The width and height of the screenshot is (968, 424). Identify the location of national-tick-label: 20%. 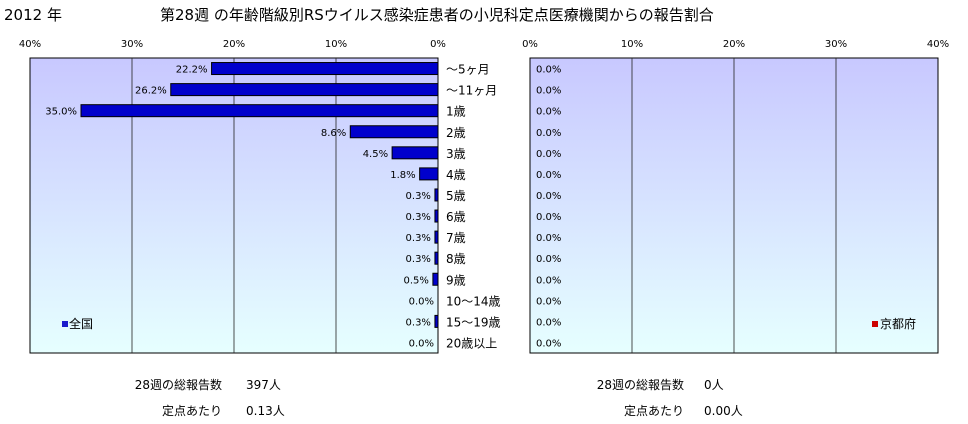
(234, 44).